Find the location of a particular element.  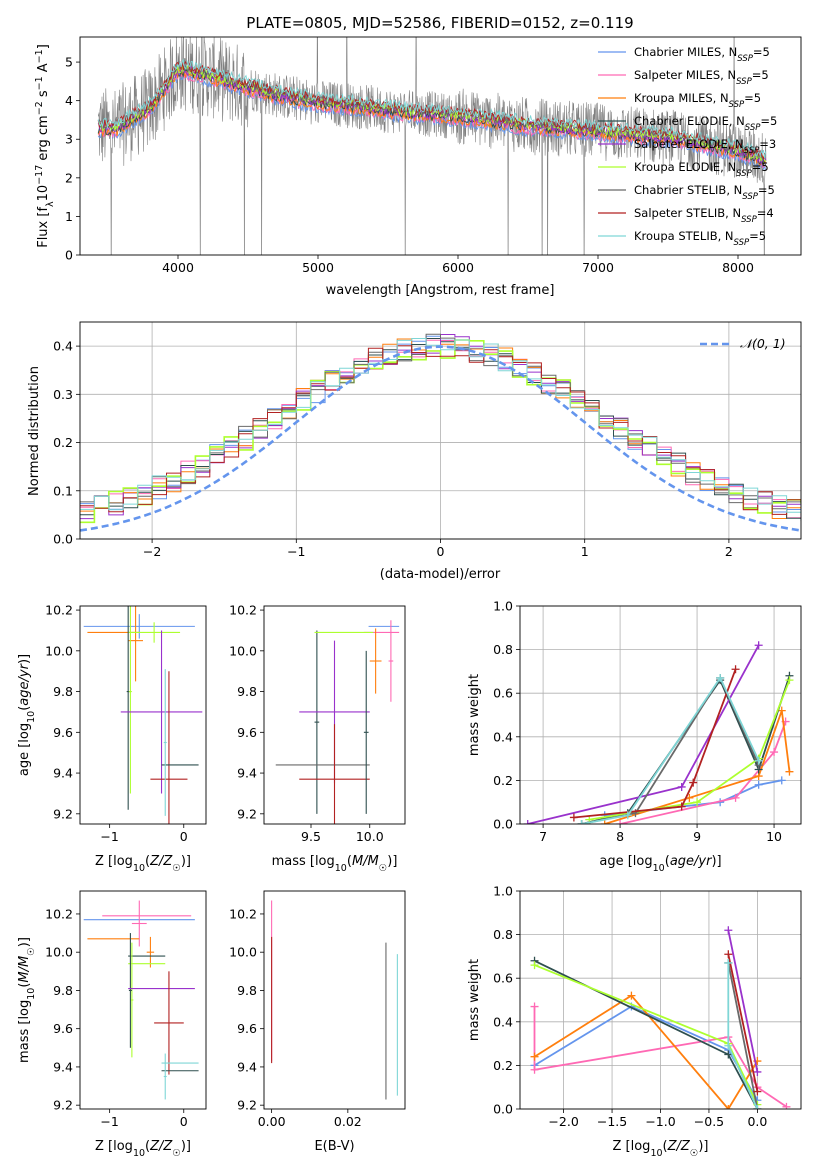

mass_vs_z-frame is located at coordinates (143, 1000).